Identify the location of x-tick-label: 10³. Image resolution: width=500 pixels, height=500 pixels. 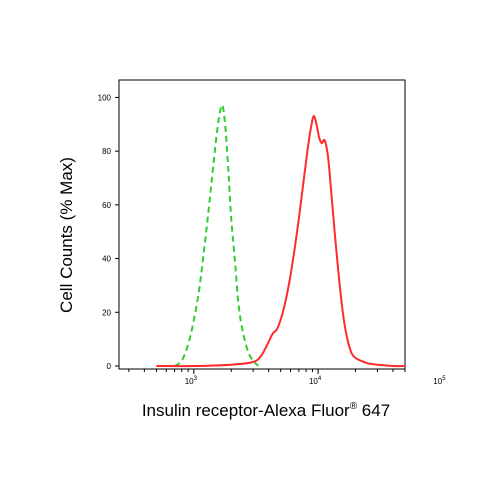
(191, 381).